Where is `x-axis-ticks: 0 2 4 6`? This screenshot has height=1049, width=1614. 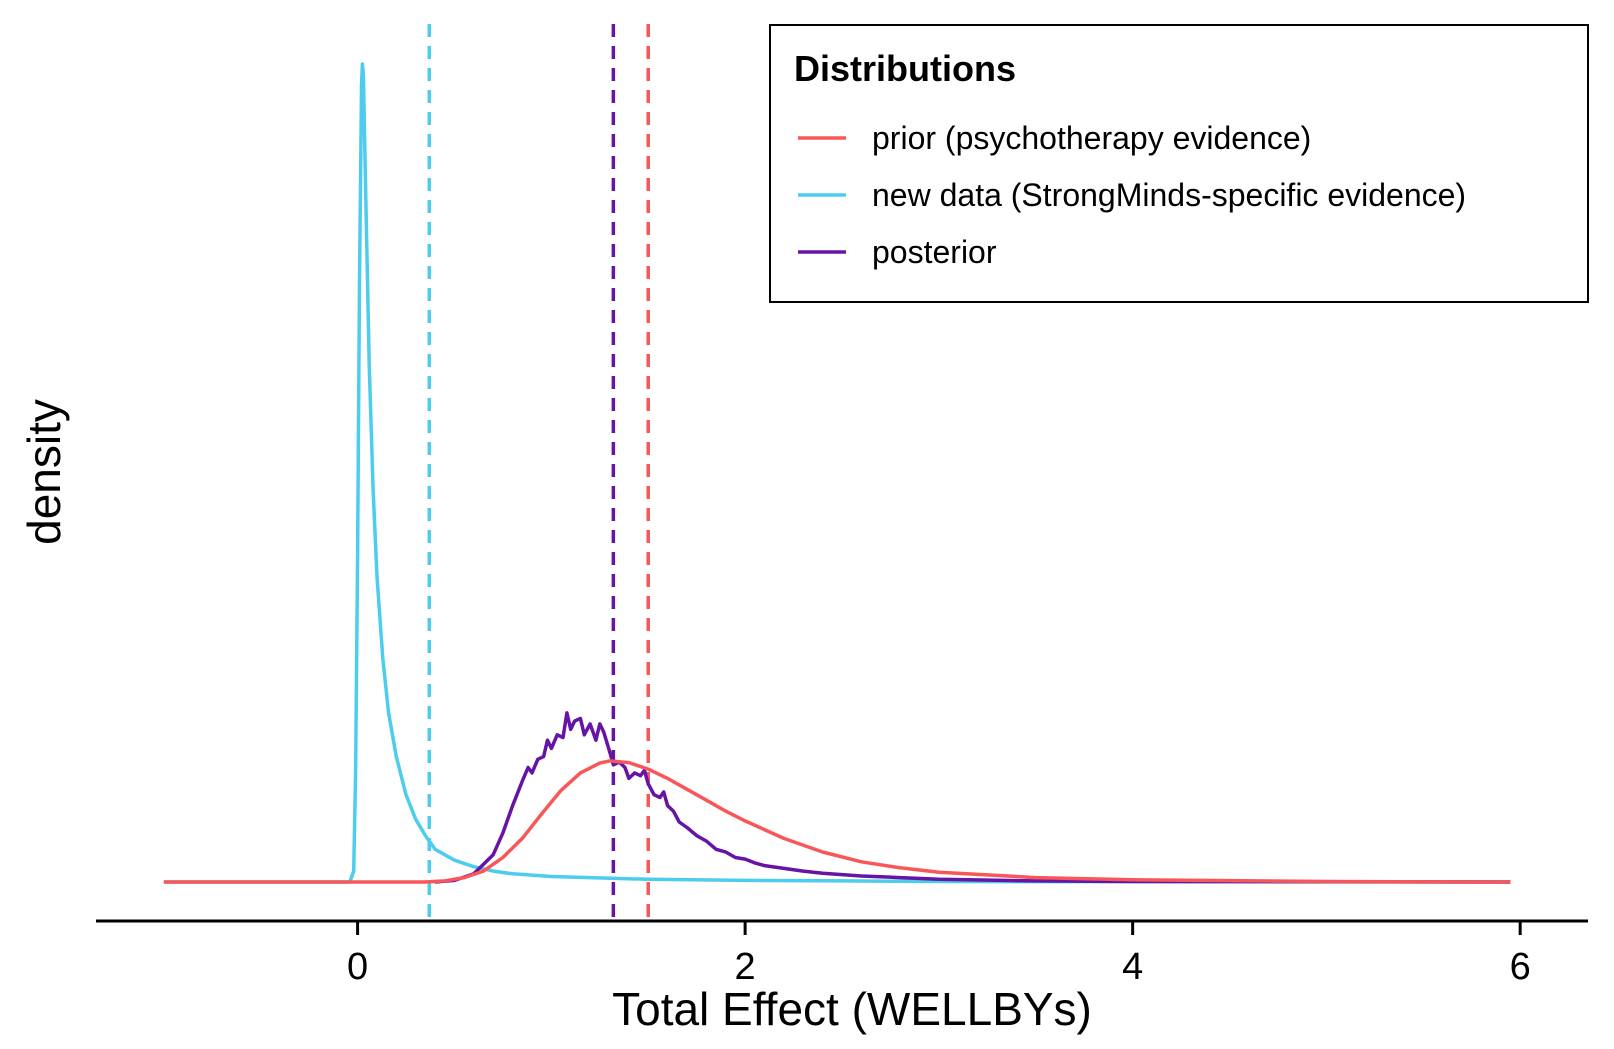 x-axis-ticks: 0 2 4 6 is located at coordinates (939, 954).